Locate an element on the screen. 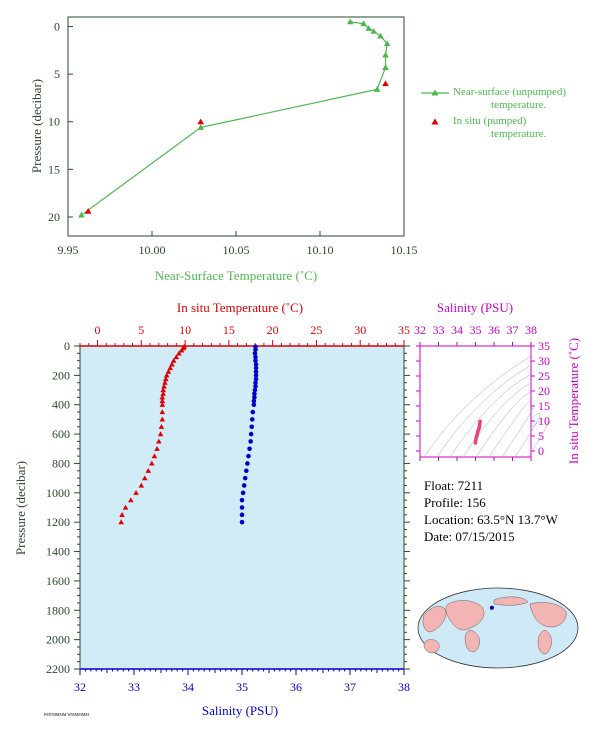  ts-temperature-label: In situ Temperature (˚C) is located at coordinates (573, 401).